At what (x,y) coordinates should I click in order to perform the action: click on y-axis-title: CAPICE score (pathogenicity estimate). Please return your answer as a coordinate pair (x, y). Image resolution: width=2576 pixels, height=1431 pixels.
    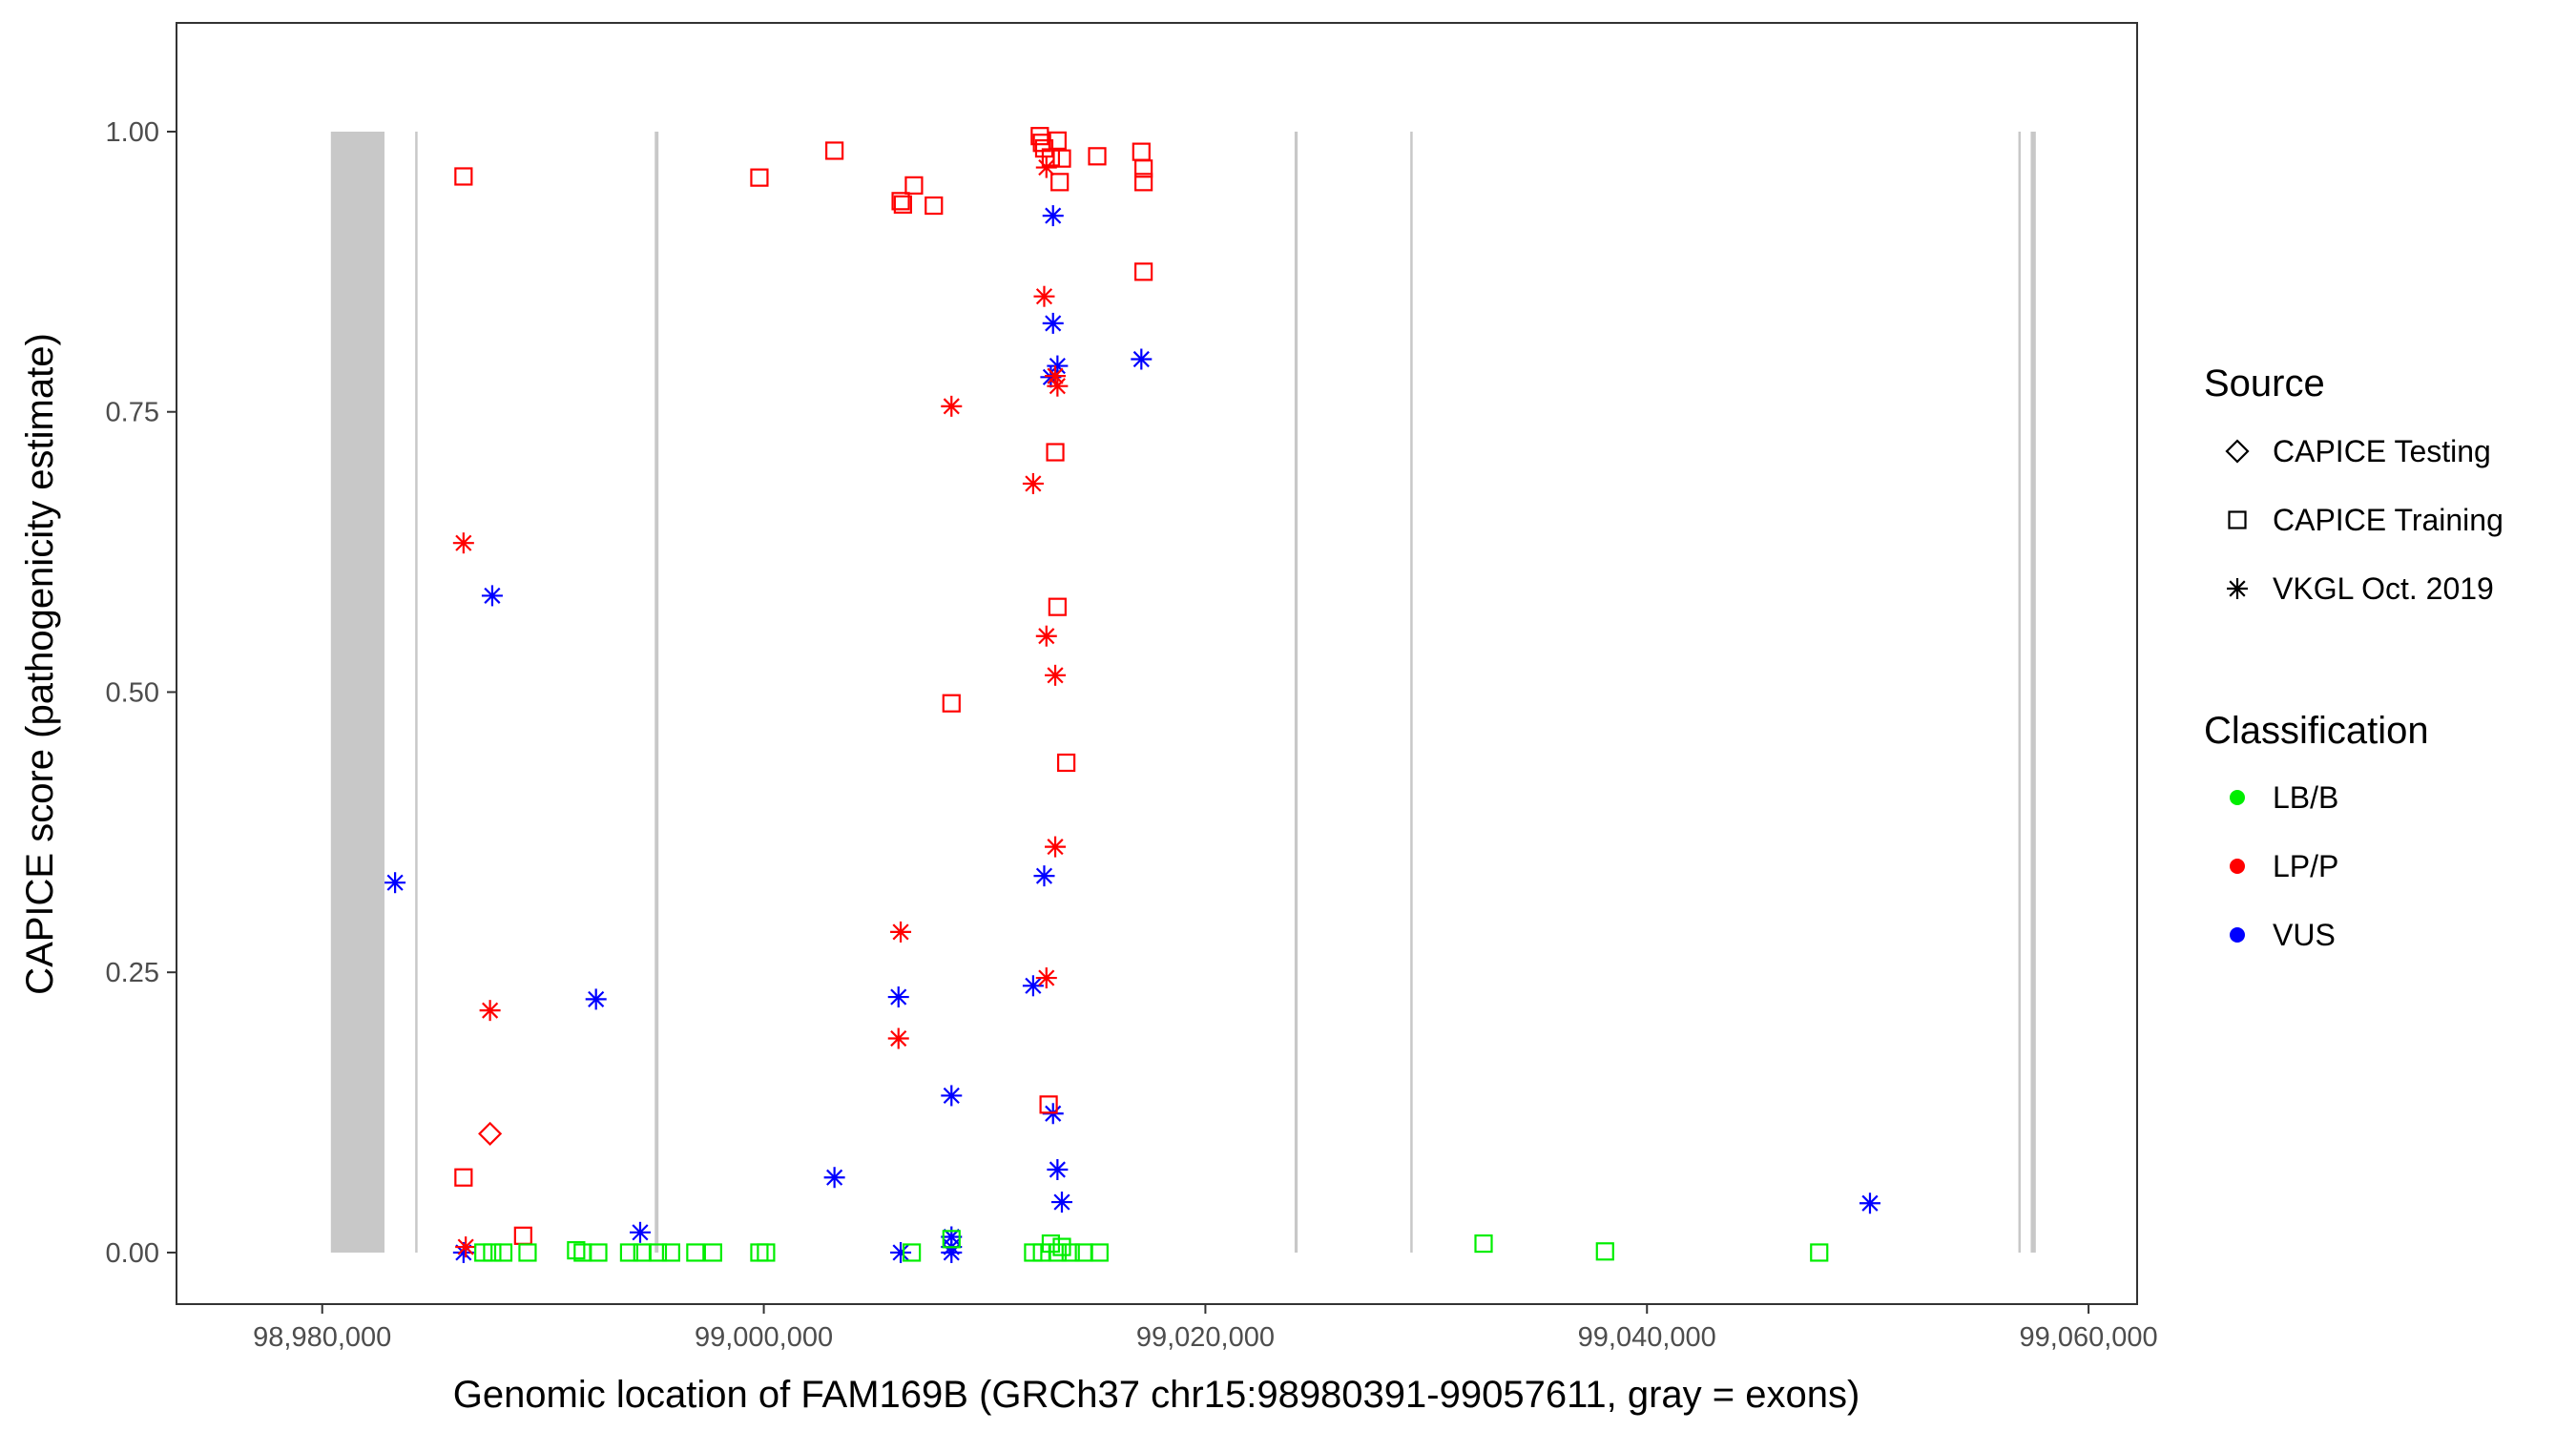
    Looking at the image, I should click on (40, 664).